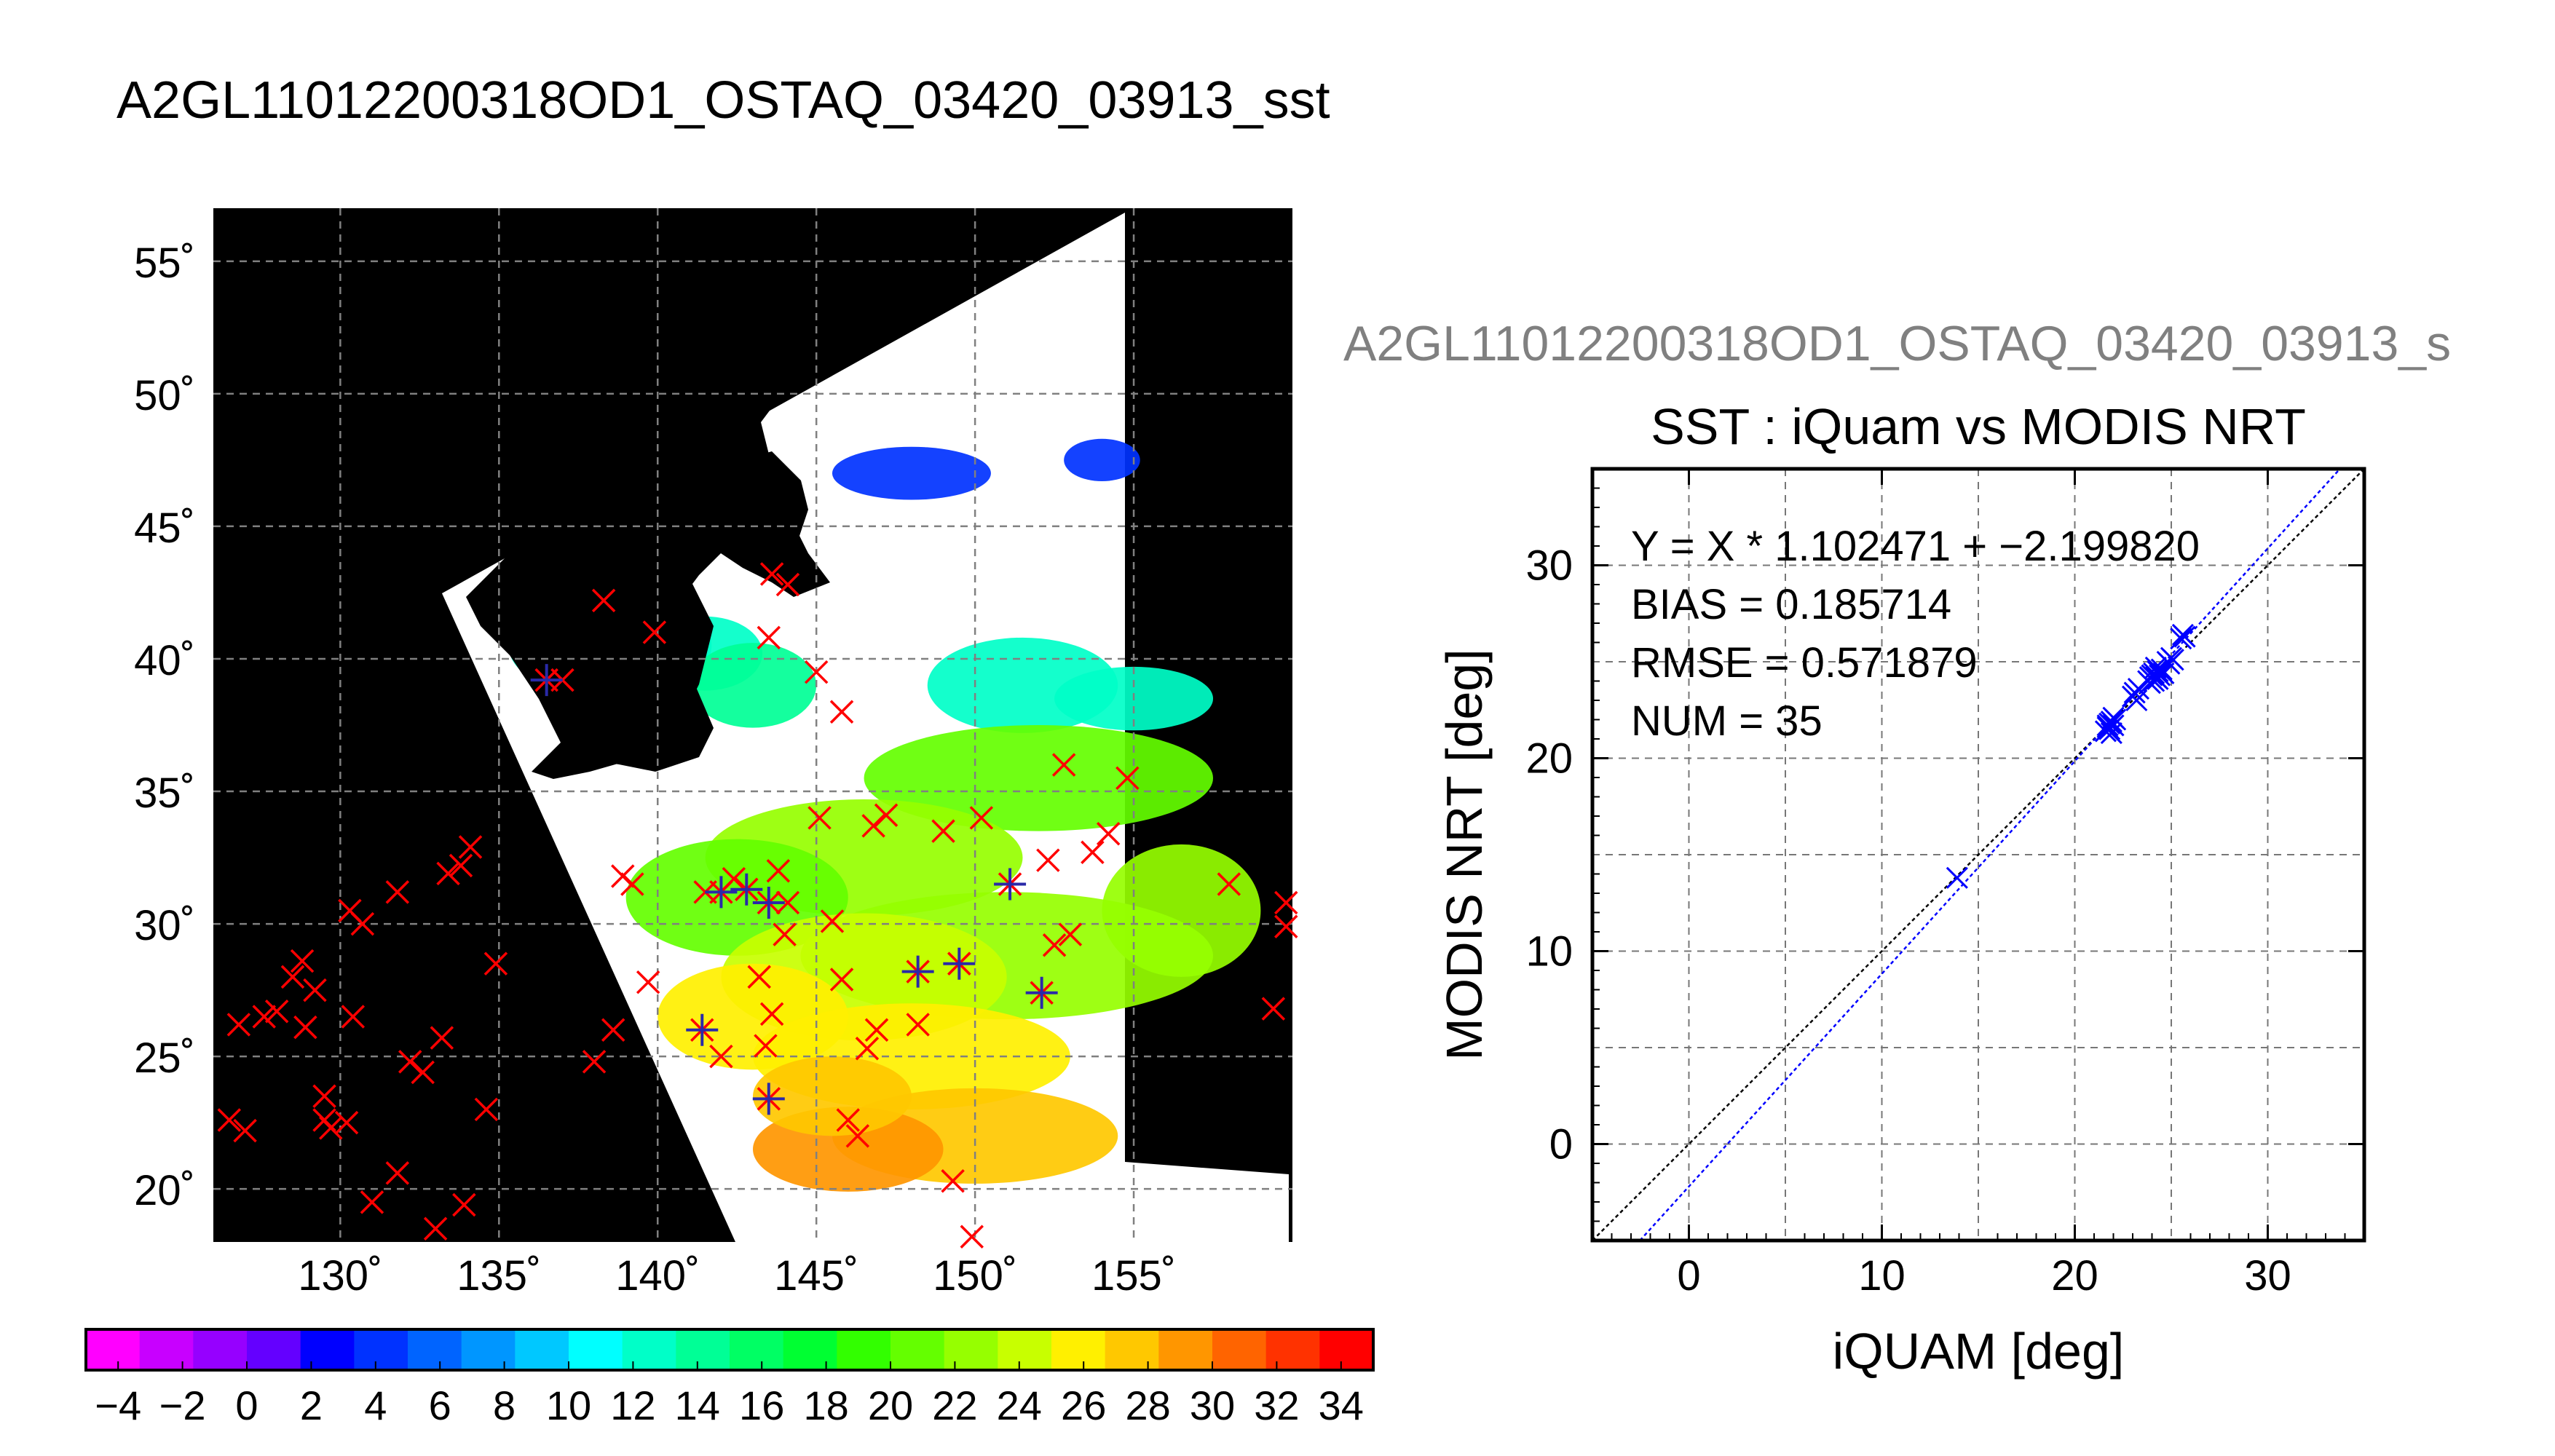 This screenshot has height=1456, width=2555. What do you see at coordinates (1897, 343) in the screenshot?
I see `subtitle: A2GL11012200318OD1_OSTAQ_03420_03913_s` at bounding box center [1897, 343].